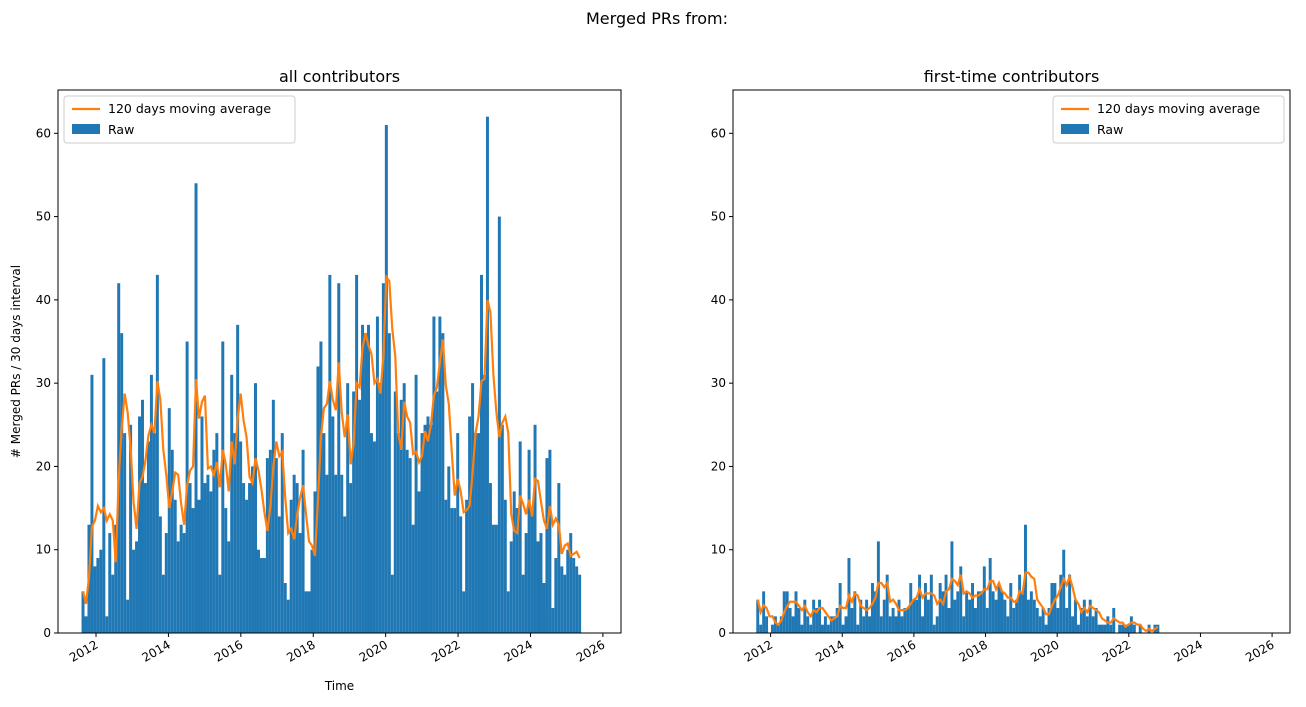 The image size is (1306, 707). I want to click on x-axis-label: Time, so click(339, 686).